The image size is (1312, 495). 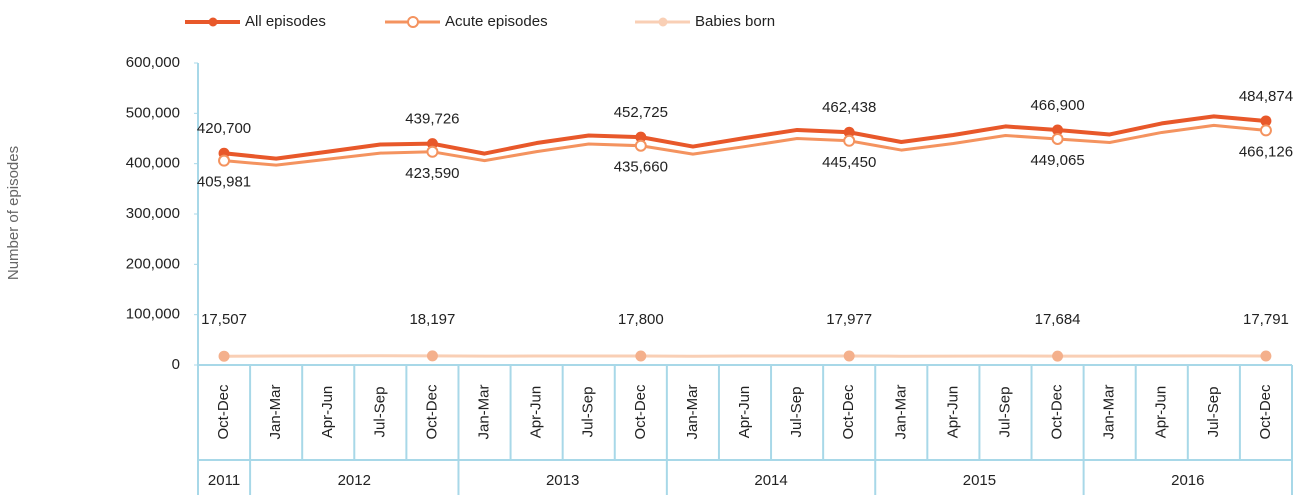 What do you see at coordinates (432, 319) in the screenshot?
I see `data-label: 18,197` at bounding box center [432, 319].